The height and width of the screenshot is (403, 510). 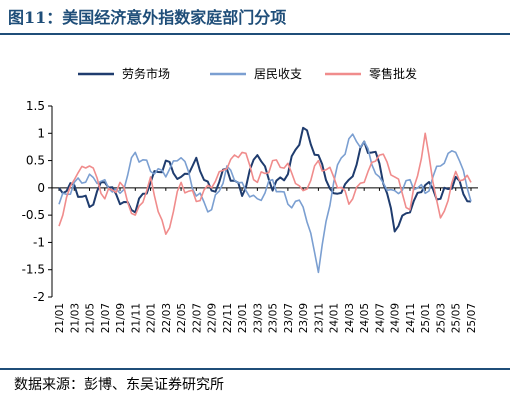 What do you see at coordinates (182, 318) in the screenshot?
I see `x-tick-label: 22/05` at bounding box center [182, 318].